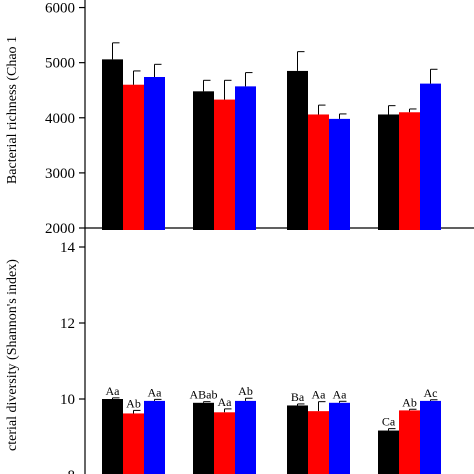 The width and height of the screenshot is (474, 474). I want to click on y-tick-label: 14, so click(68, 248).